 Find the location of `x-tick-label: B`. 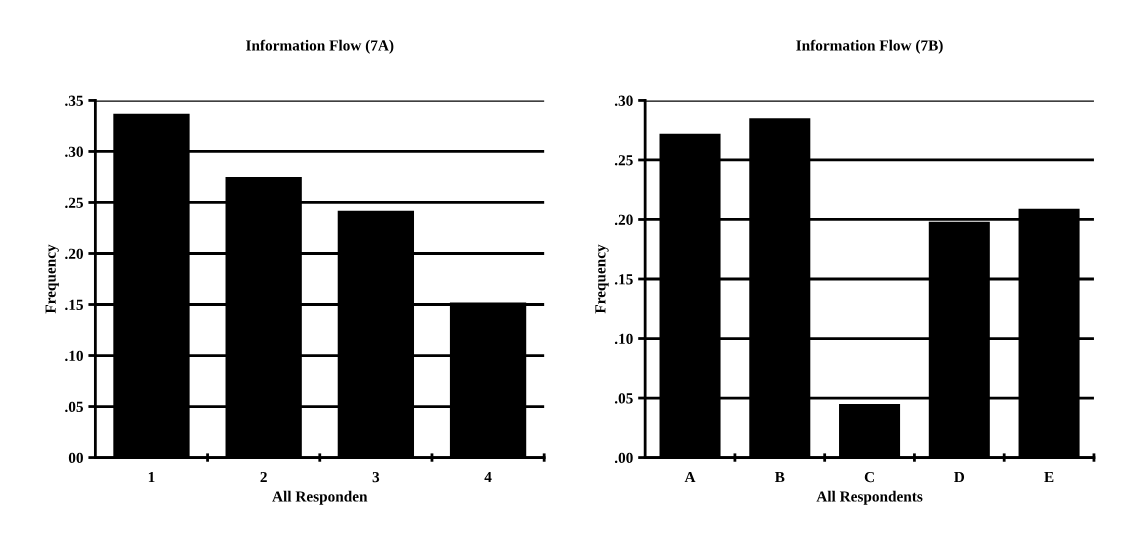

x-tick-label: B is located at coordinates (779, 477).